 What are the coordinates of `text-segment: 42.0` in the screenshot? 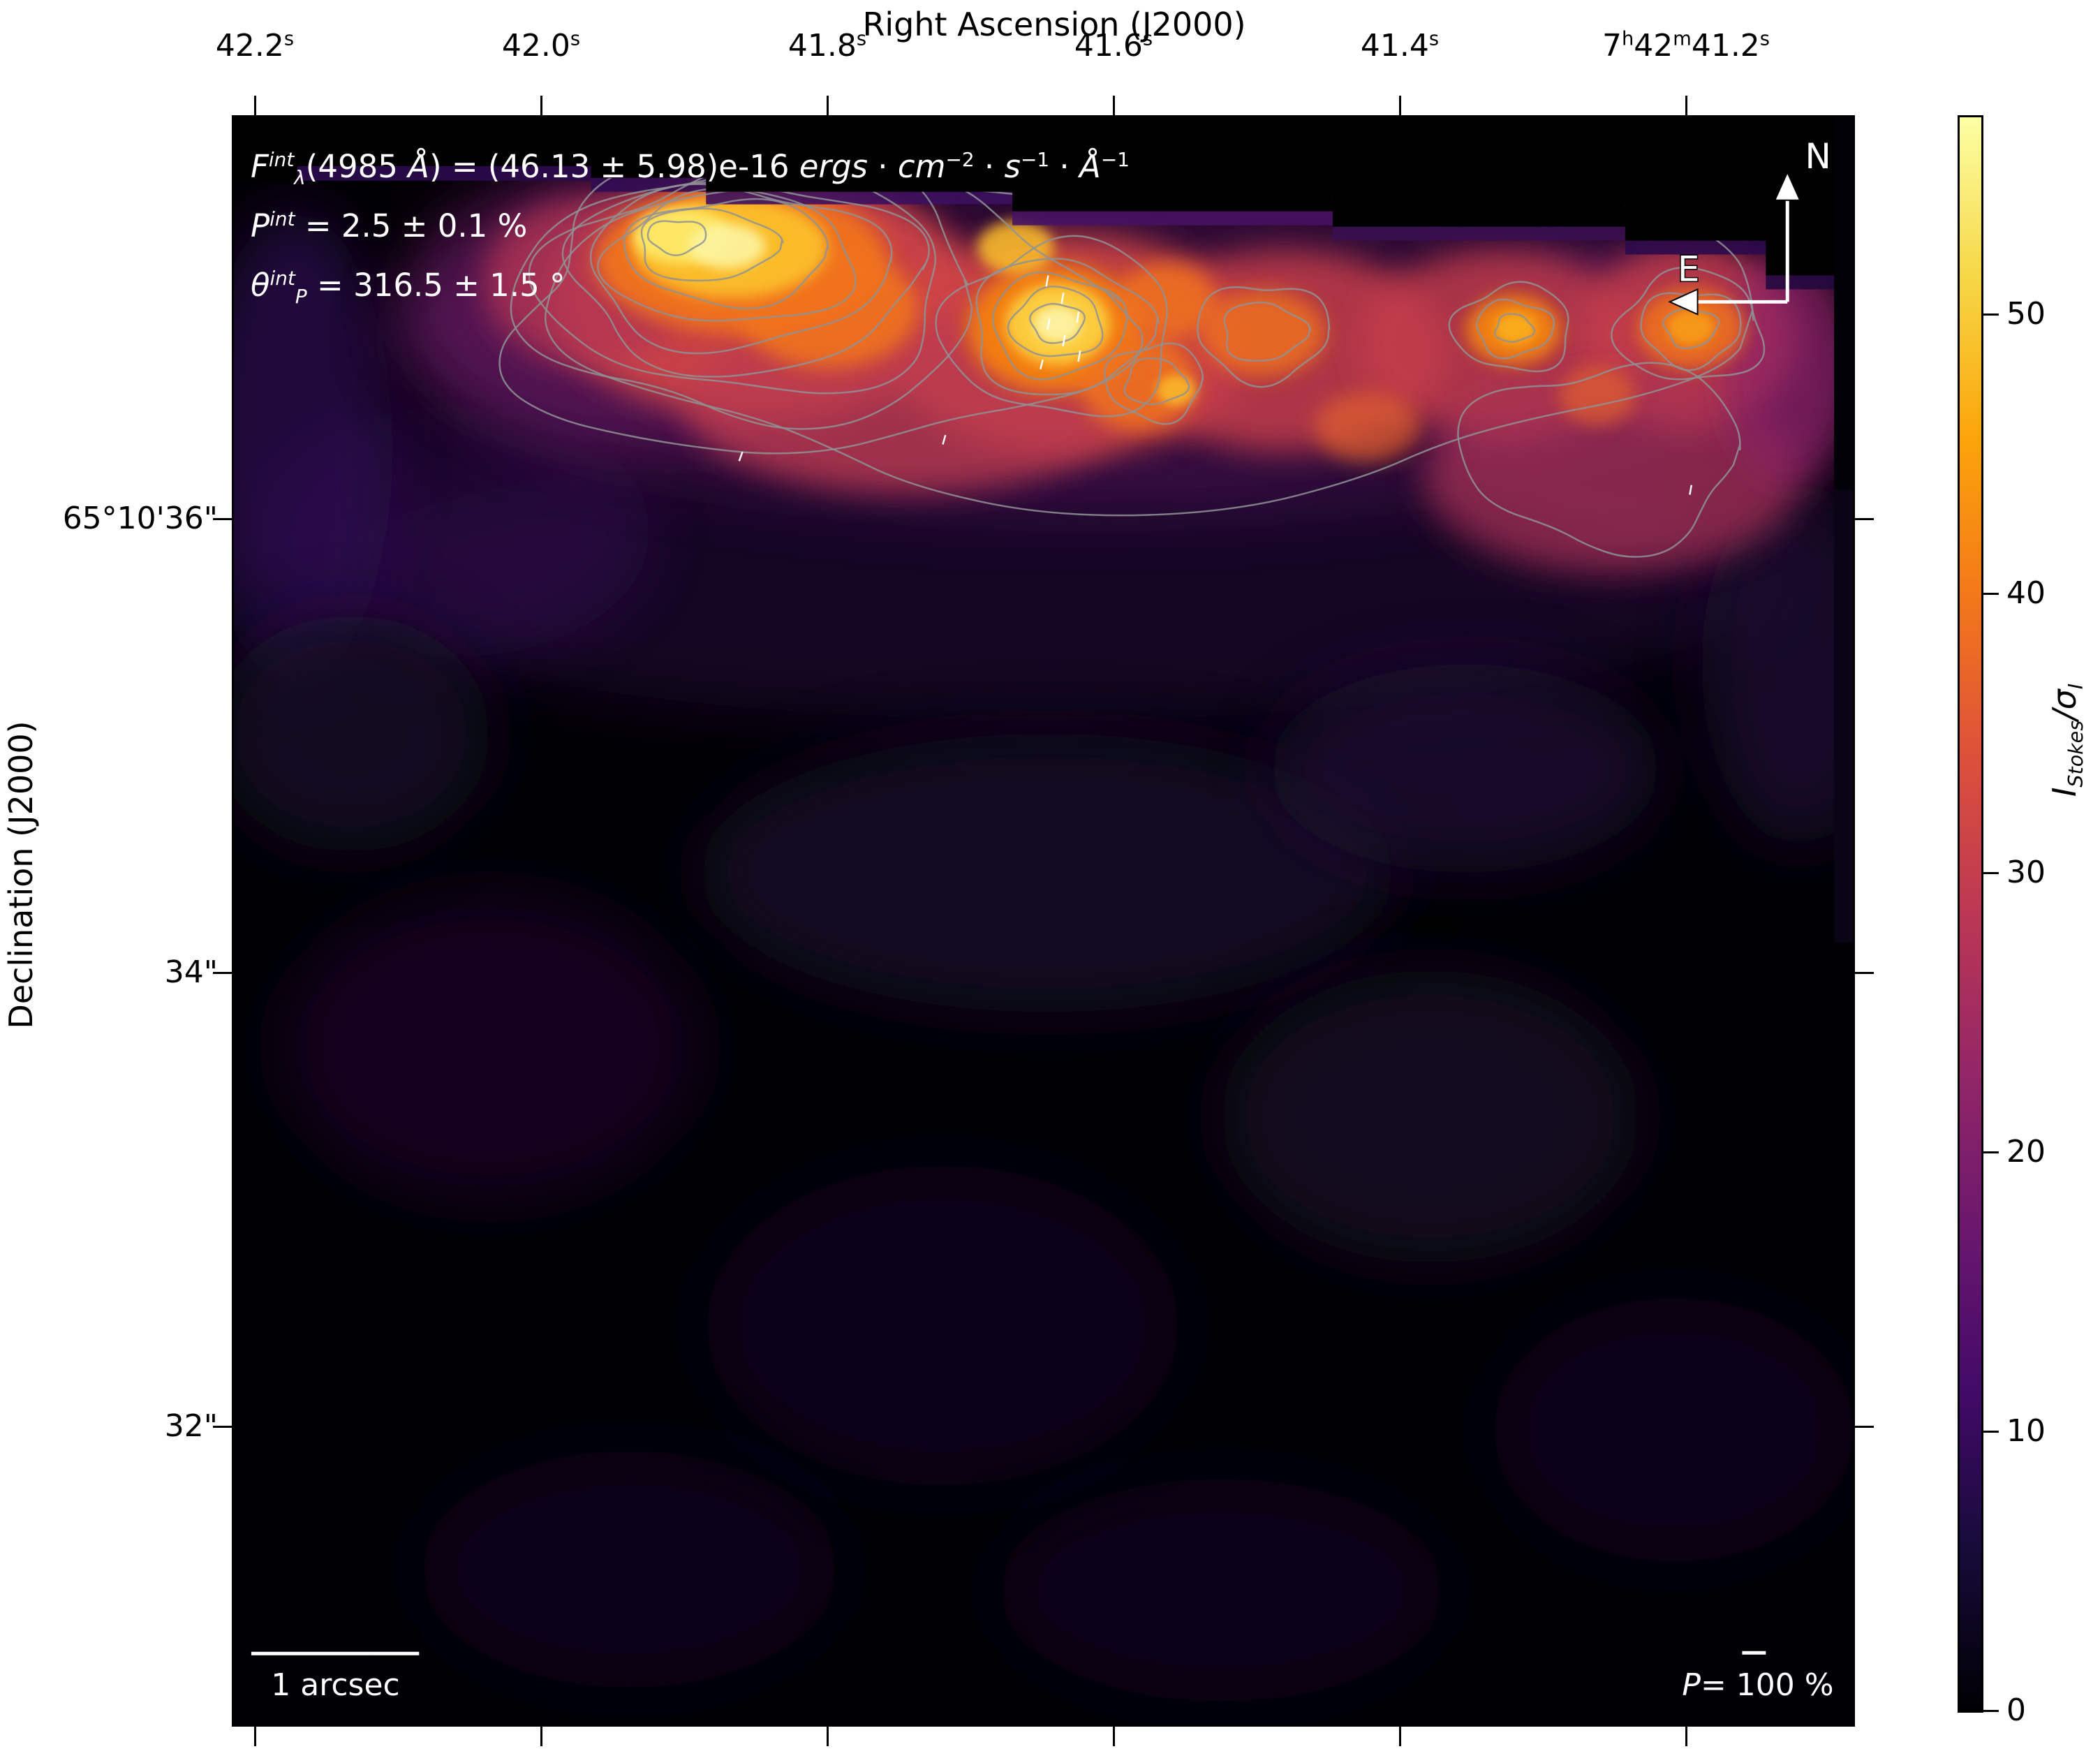 It's located at (535, 46).